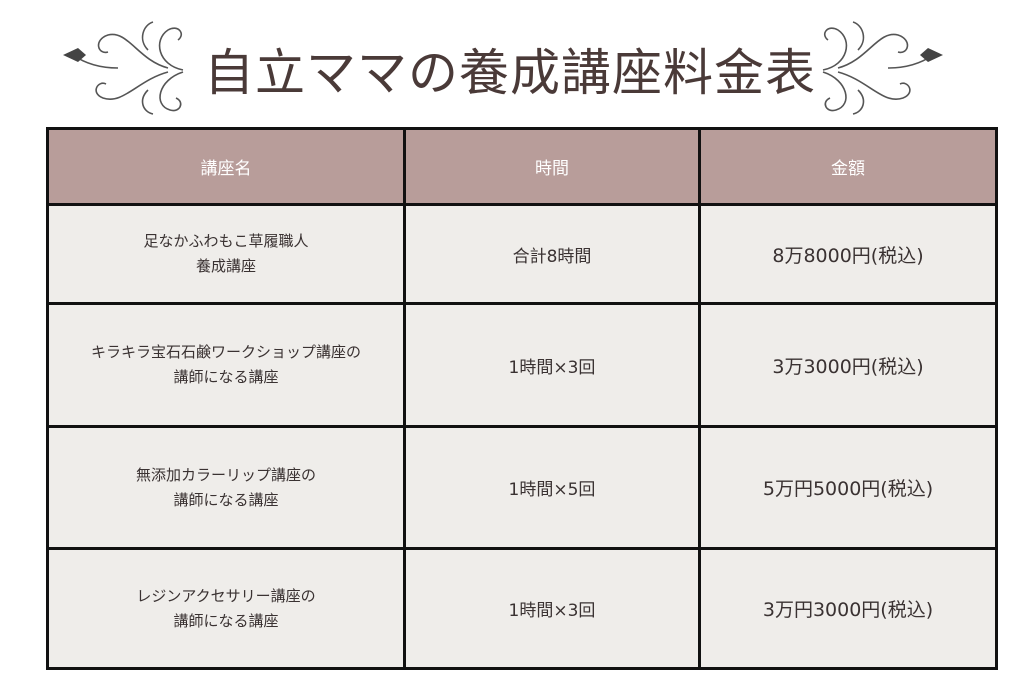 The width and height of the screenshot is (1024, 700). Describe the element at coordinates (226, 166) in the screenshot. I see `header-course-name: 講座名` at that location.